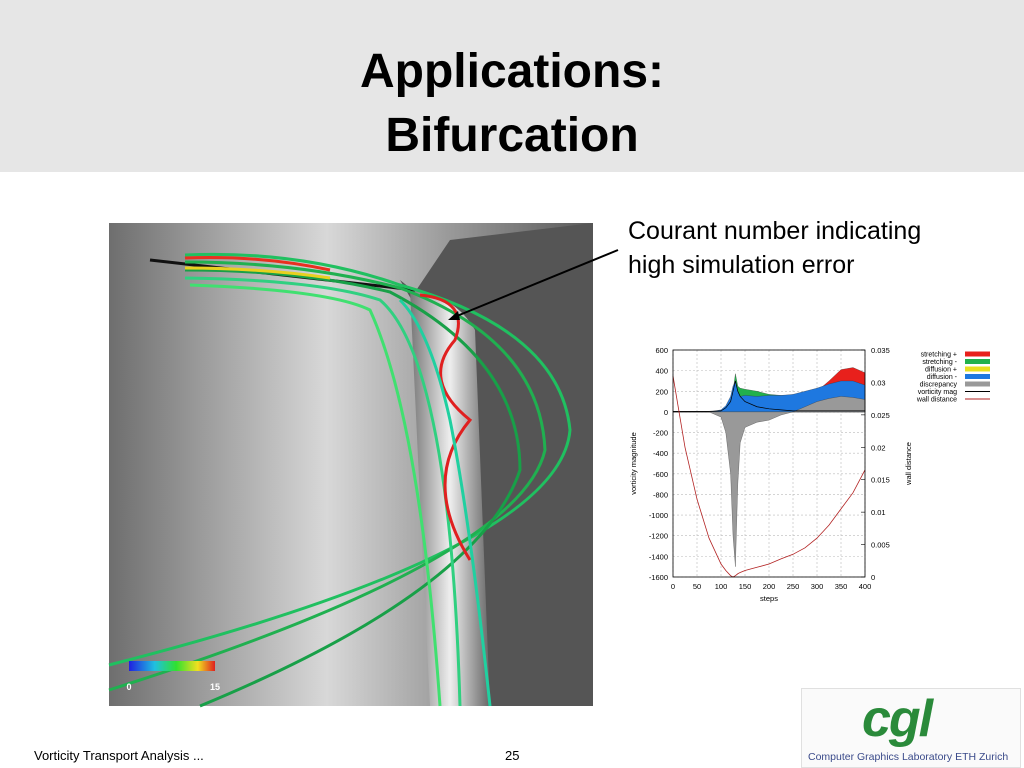 This screenshot has height=768, width=1024. What do you see at coordinates (841, 586) in the screenshot?
I see `x-tick-label: 350` at bounding box center [841, 586].